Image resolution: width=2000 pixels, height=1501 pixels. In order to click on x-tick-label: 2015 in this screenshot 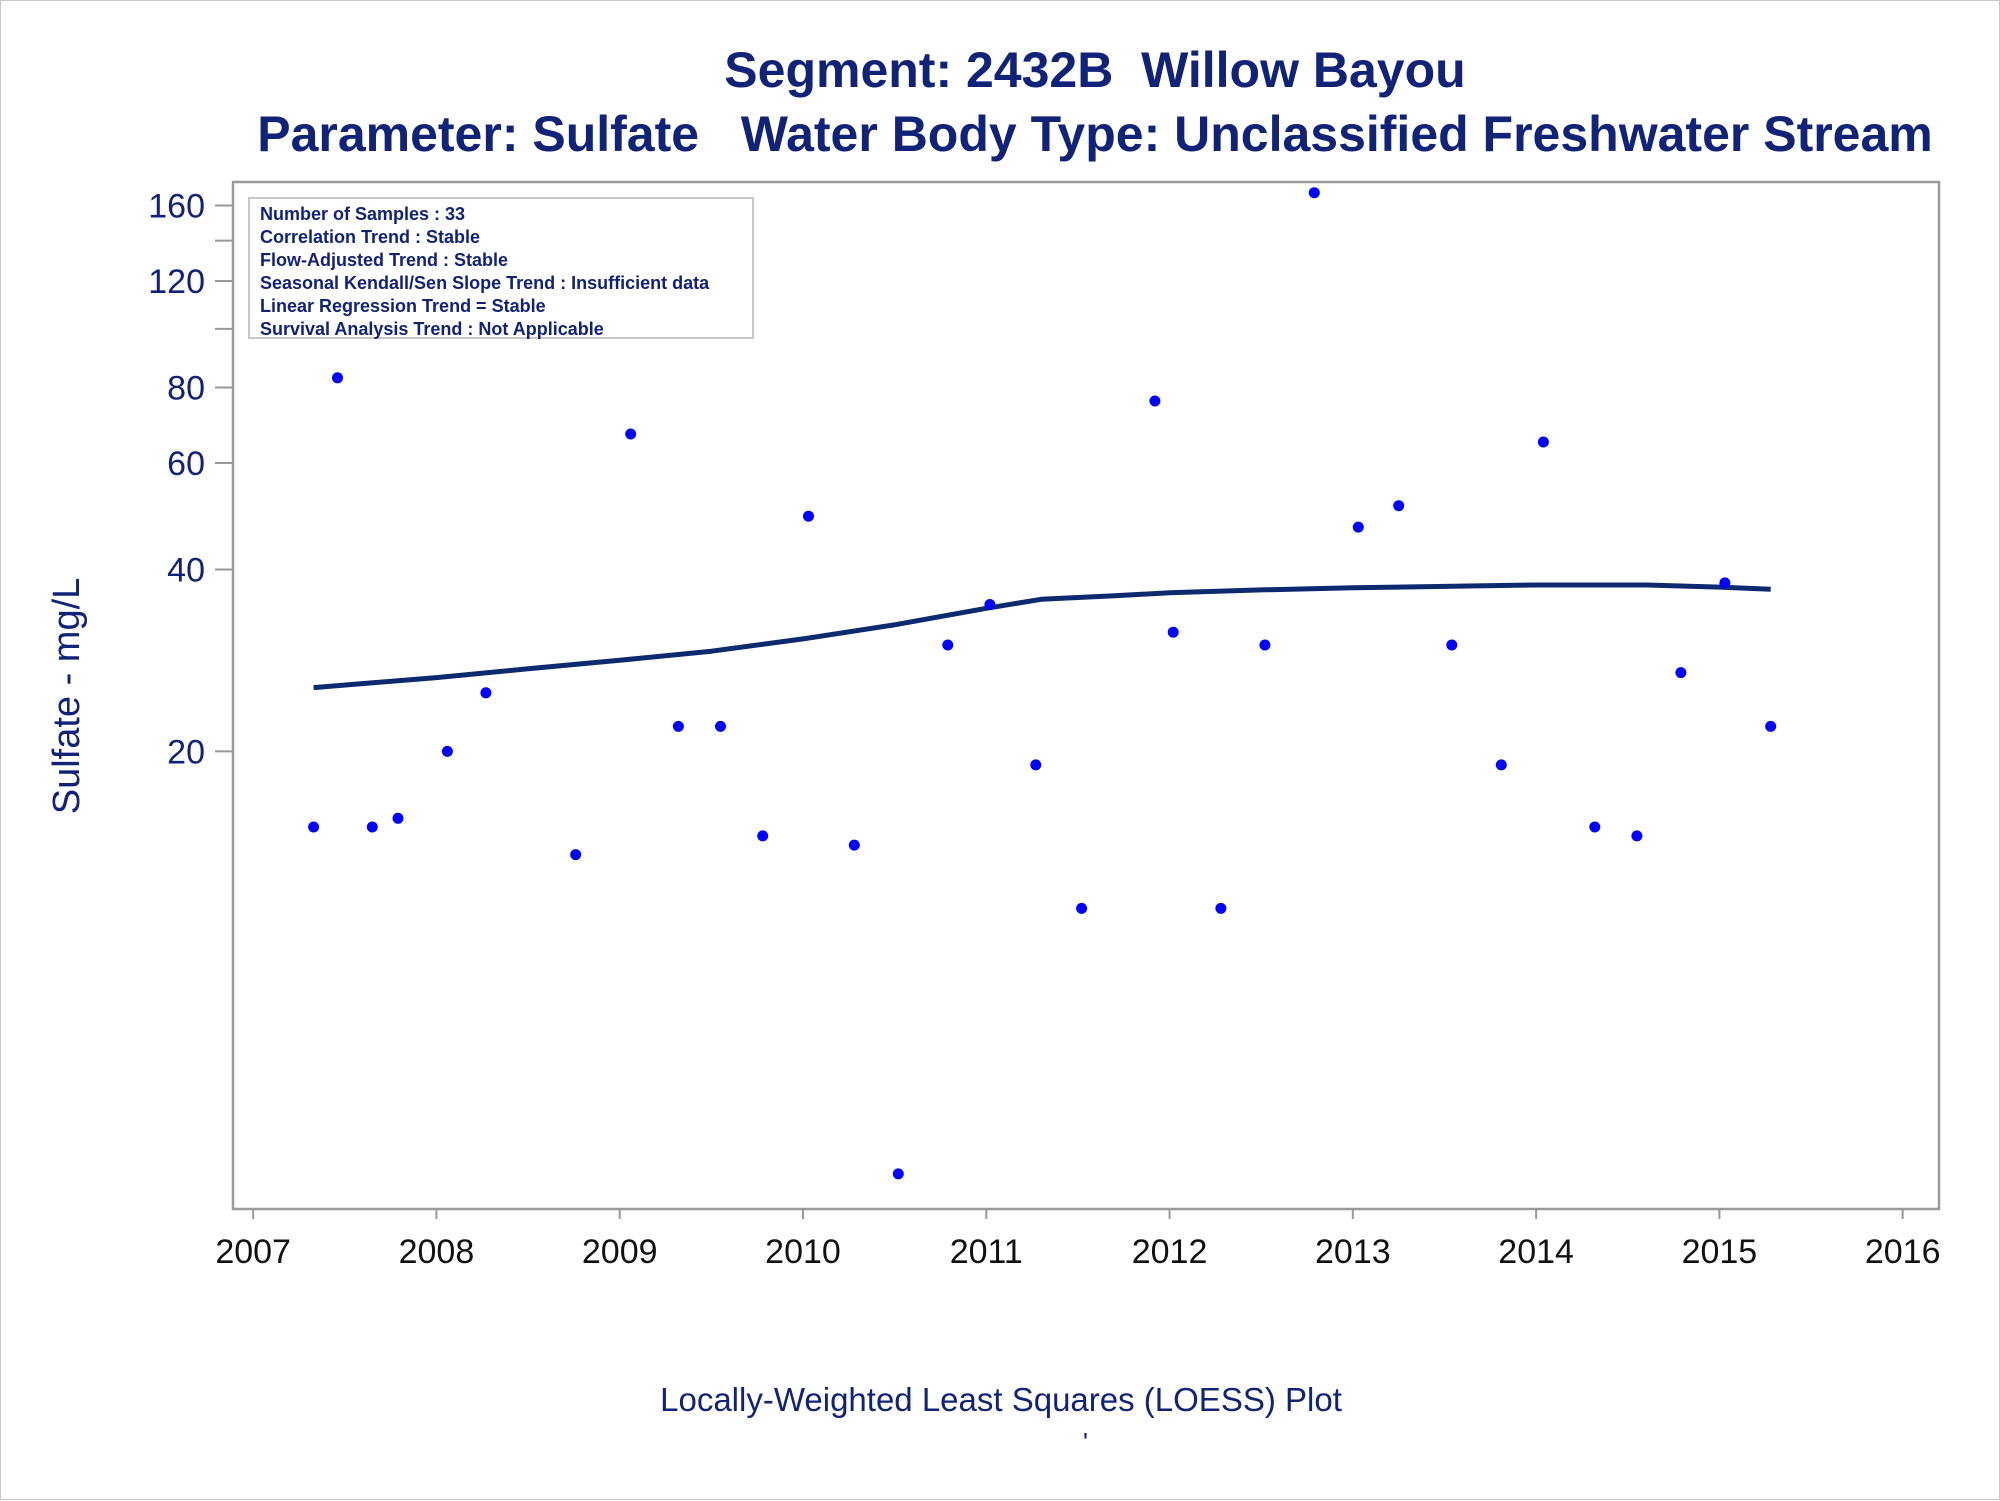, I will do `click(1720, 1252)`.